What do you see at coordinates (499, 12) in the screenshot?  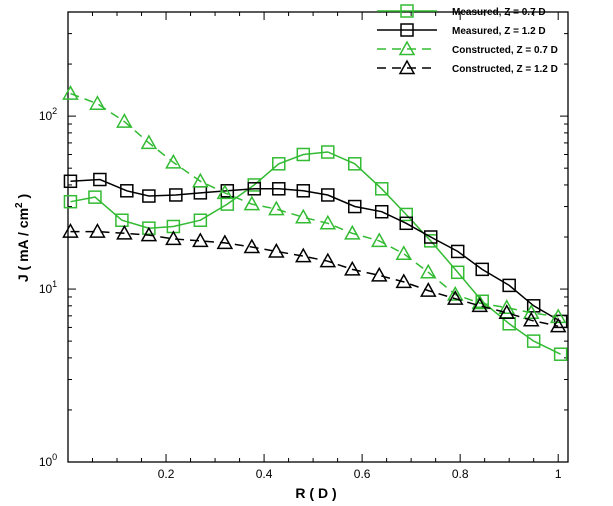 I see `legend-label: Measured, Z = 0.7 D` at bounding box center [499, 12].